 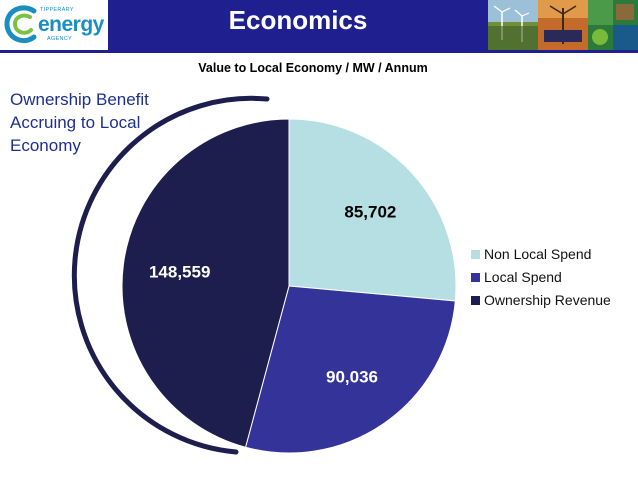 I want to click on legend-swatch-ownership-revenue, so click(x=475, y=300).